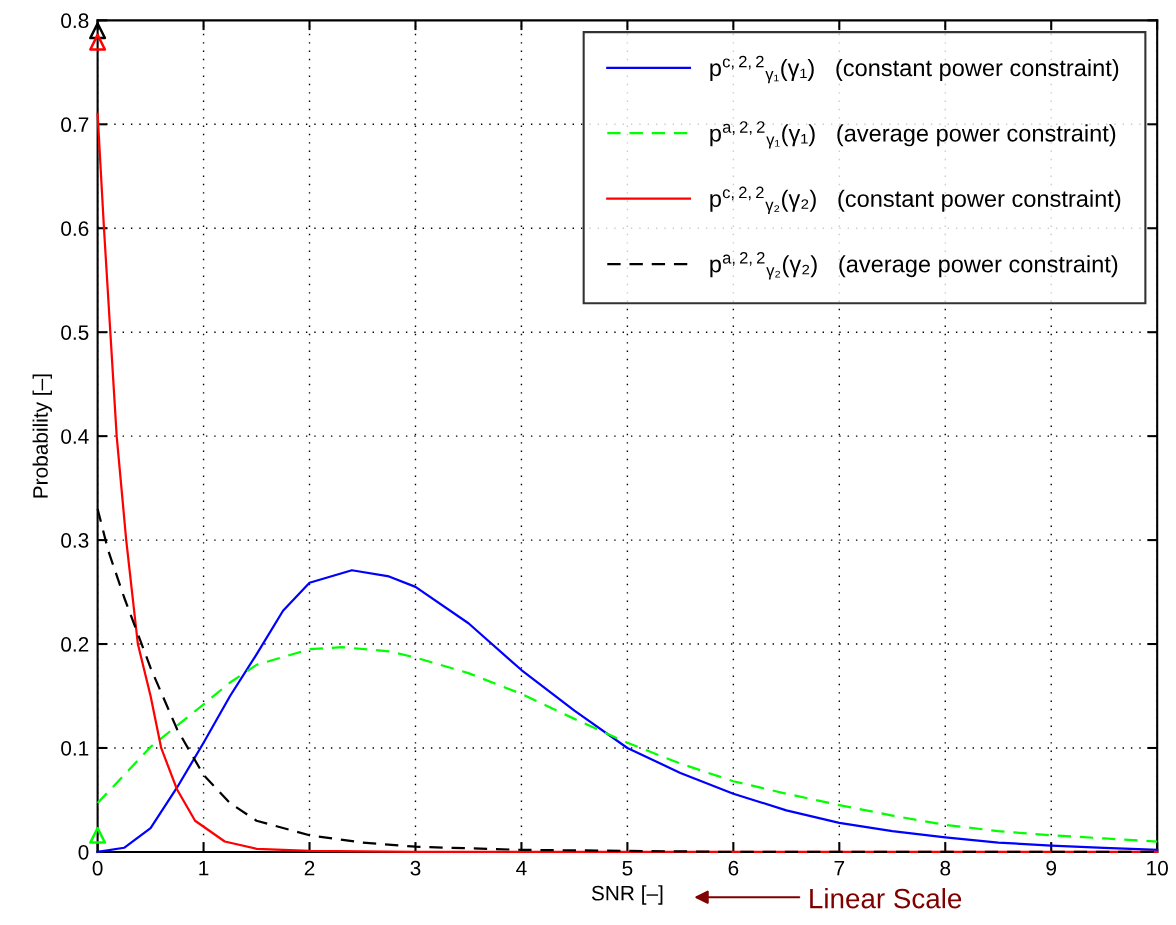 Image resolution: width=1176 pixels, height=925 pixels. Describe the element at coordinates (1157, 868) in the screenshot. I see `x-tick-label: 10` at that location.